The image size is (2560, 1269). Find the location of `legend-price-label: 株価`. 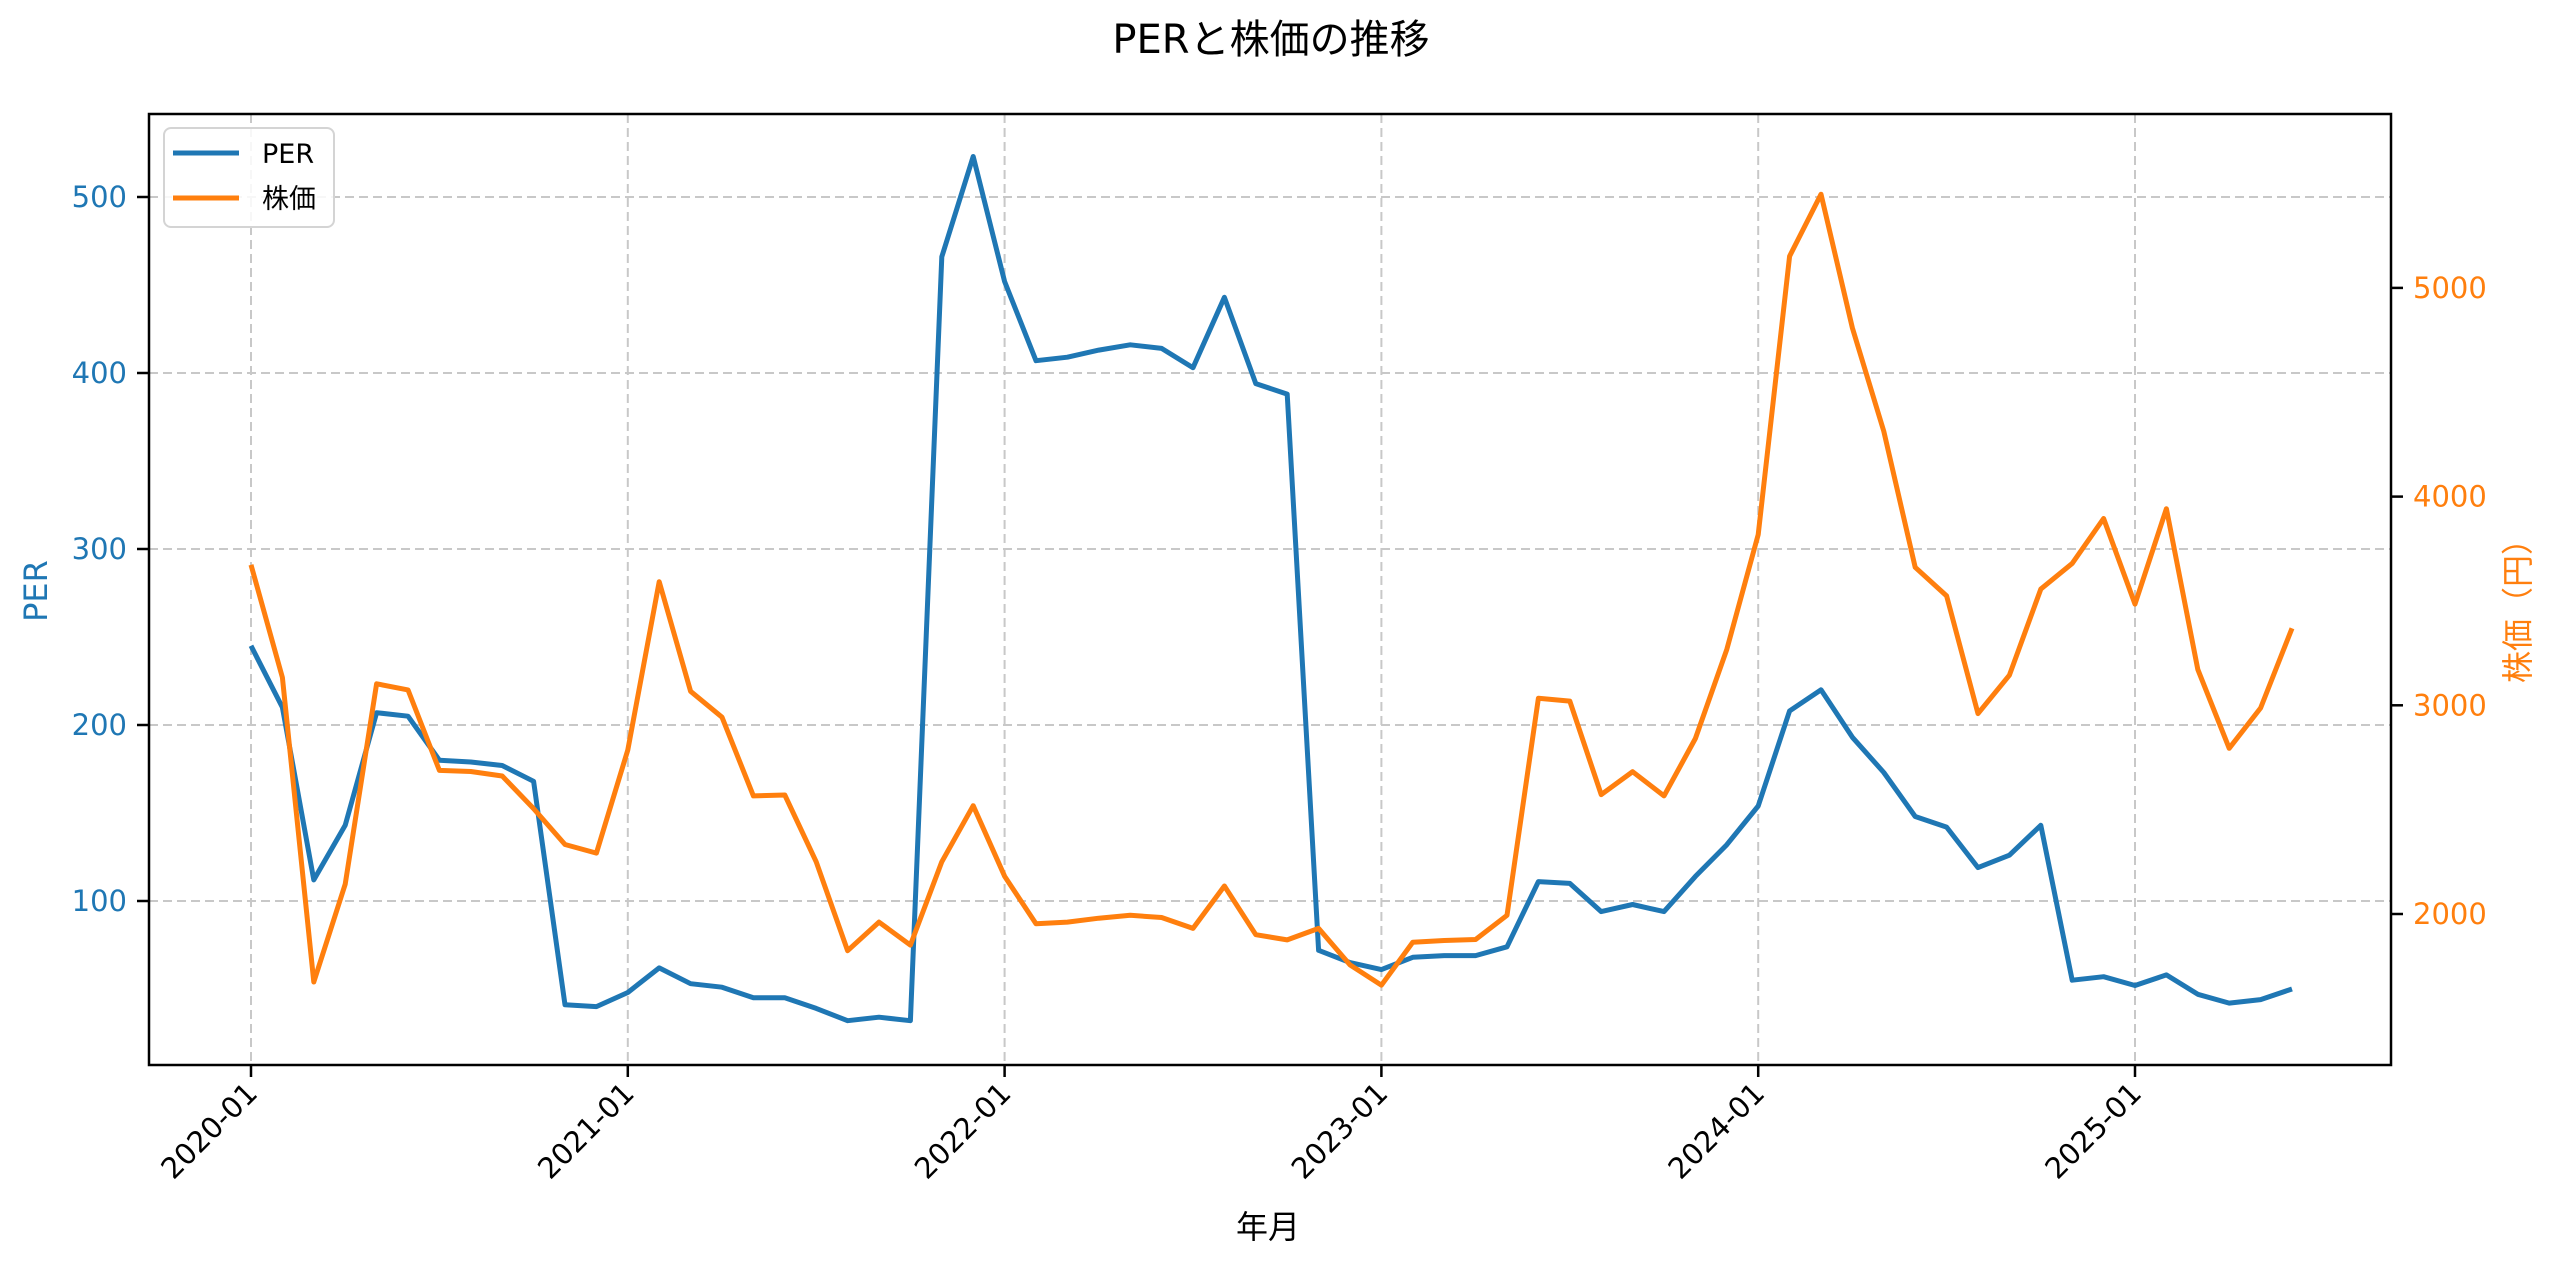

legend-price-label: 株価 is located at coordinates (289, 199).